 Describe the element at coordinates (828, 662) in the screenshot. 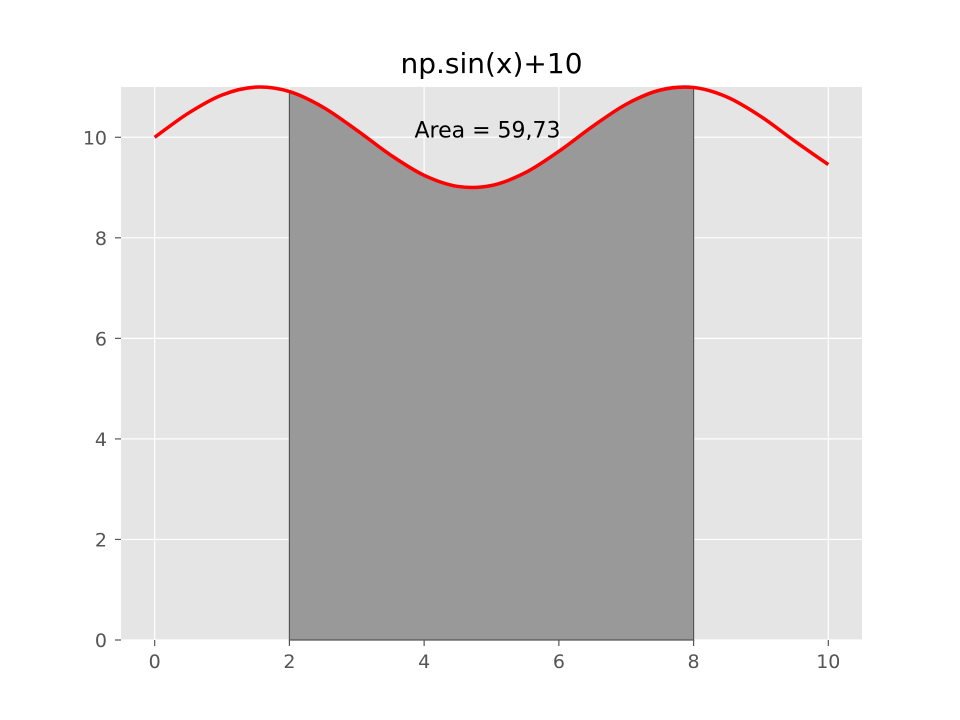

I see `x-tick-label: 10` at that location.